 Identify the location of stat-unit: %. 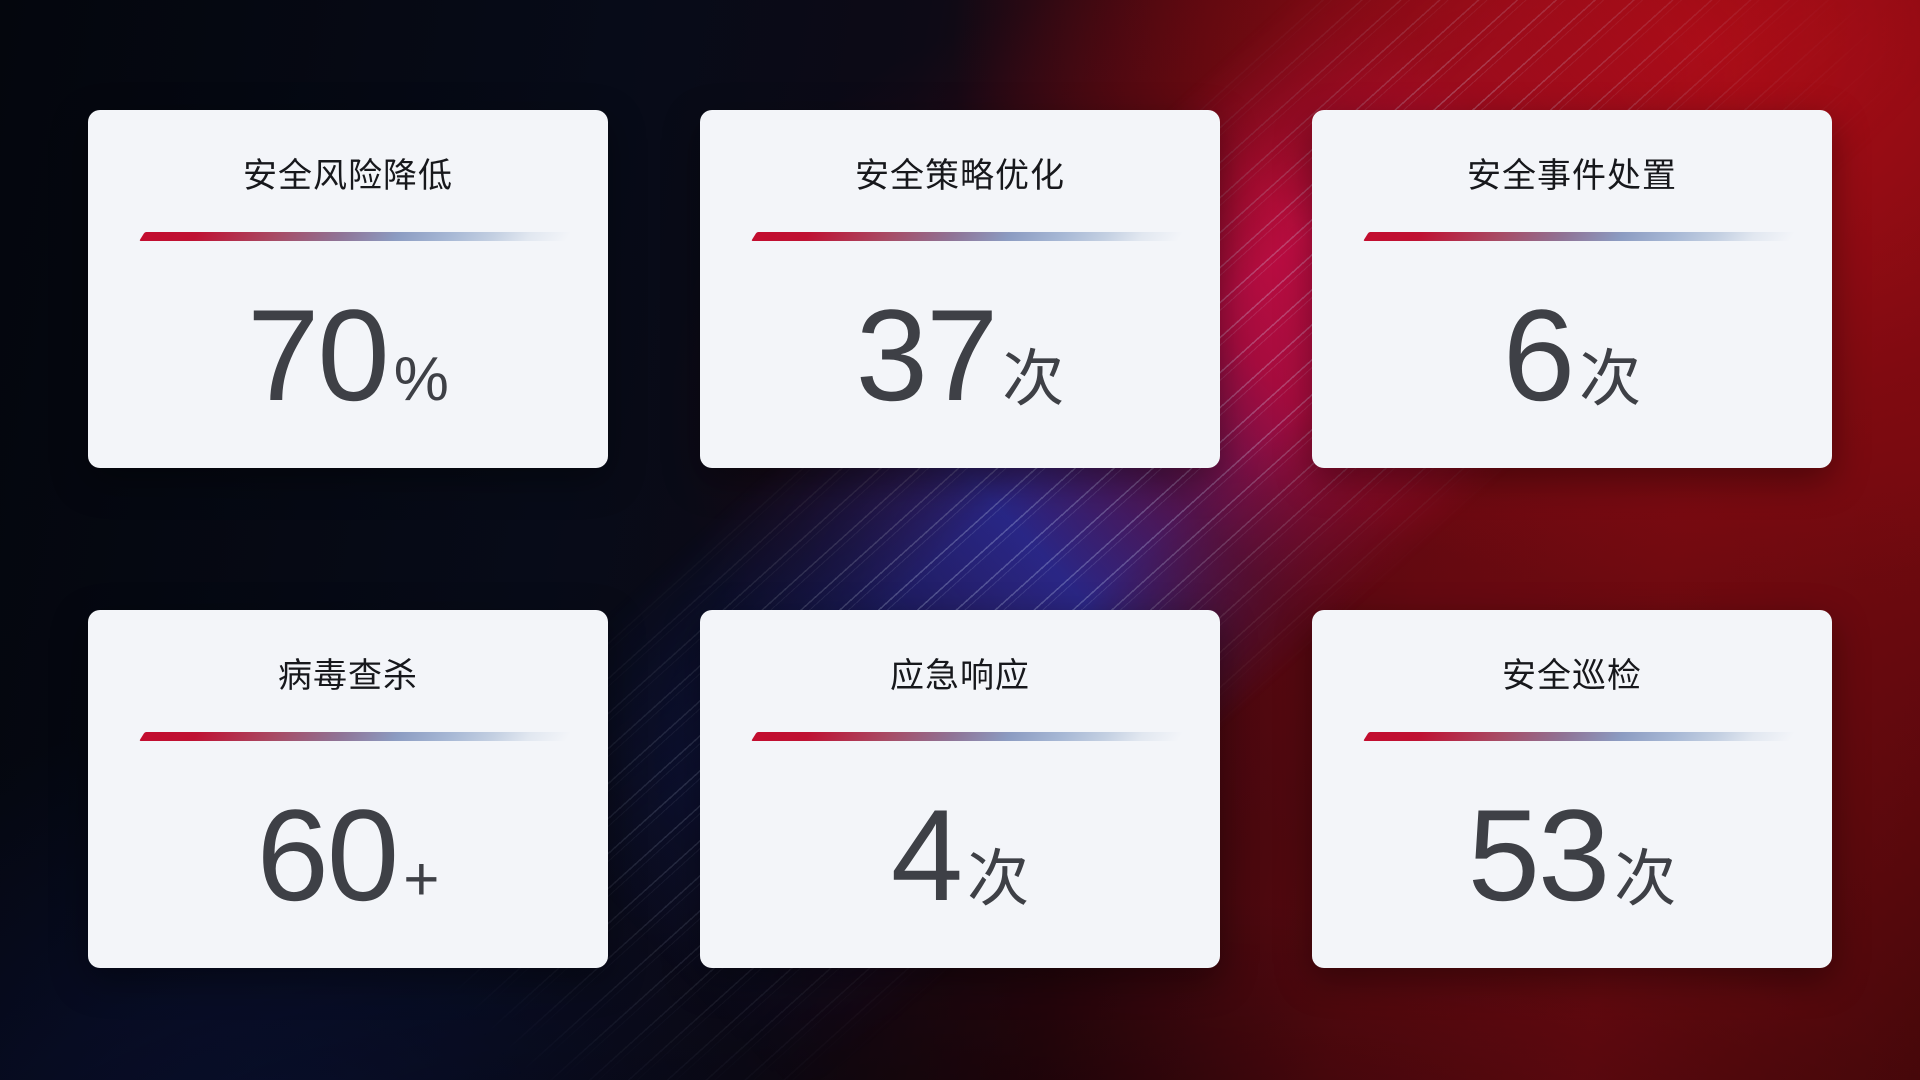
(421, 379).